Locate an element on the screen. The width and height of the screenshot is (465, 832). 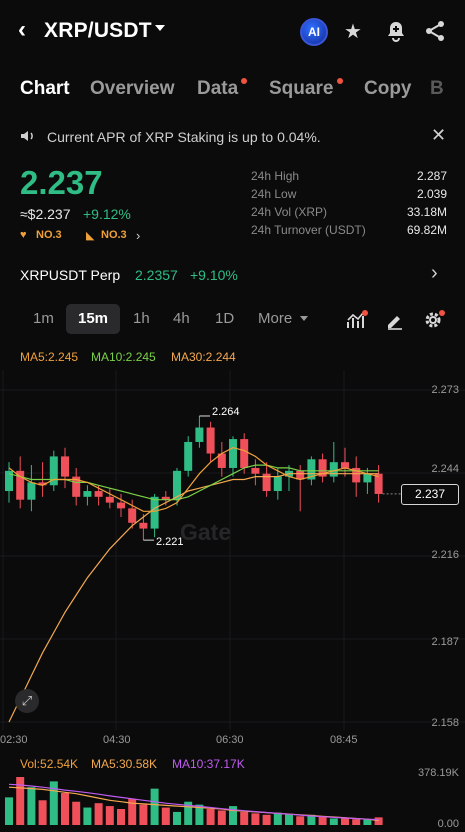
fullscreen-expand-icon: ⤢ is located at coordinates (27, 701).